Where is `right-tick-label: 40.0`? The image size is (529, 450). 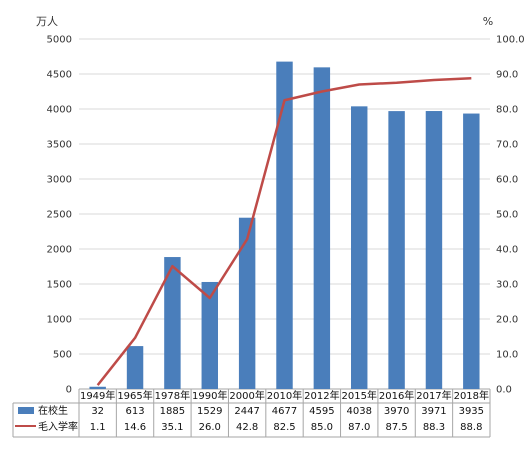
right-tick-label: 40.0 is located at coordinates (507, 250).